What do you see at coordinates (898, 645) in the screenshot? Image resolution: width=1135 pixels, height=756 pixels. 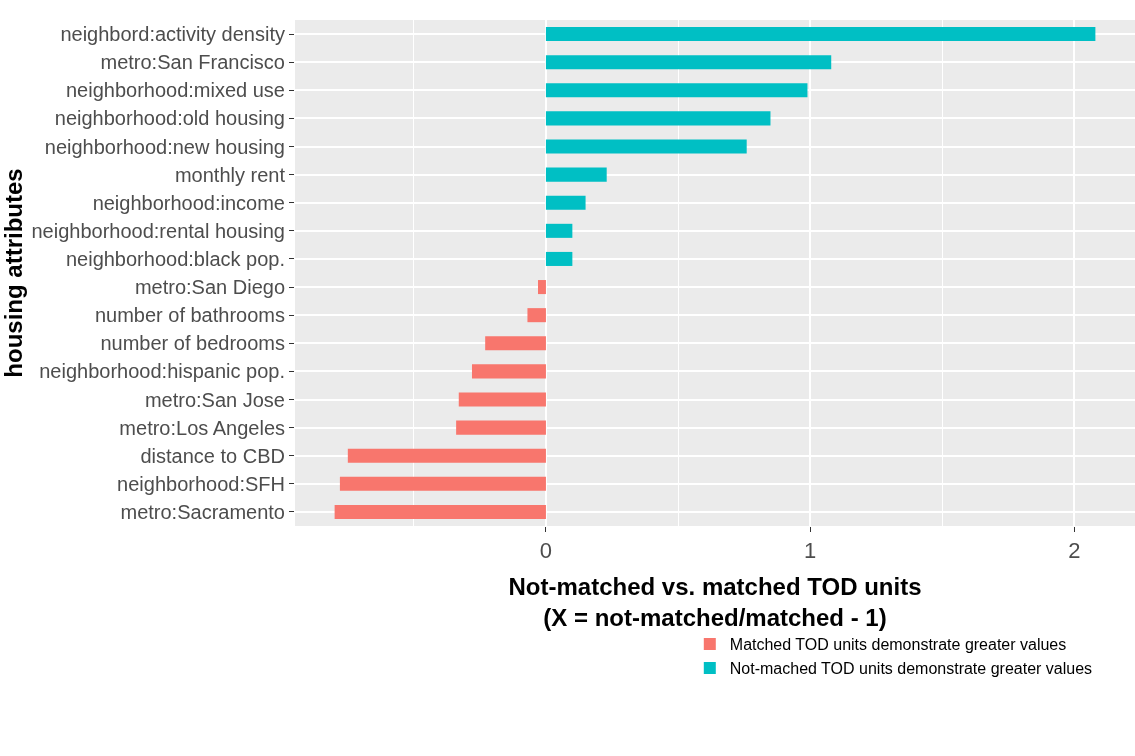 I see `legend-label: Matched TOD units demonstrate greater values` at bounding box center [898, 645].